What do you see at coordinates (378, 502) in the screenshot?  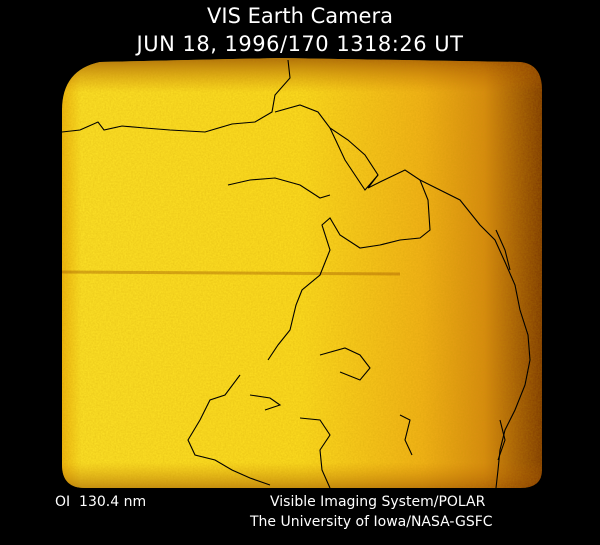 I see `credit-line: Visible Imaging System/POLAR` at bounding box center [378, 502].